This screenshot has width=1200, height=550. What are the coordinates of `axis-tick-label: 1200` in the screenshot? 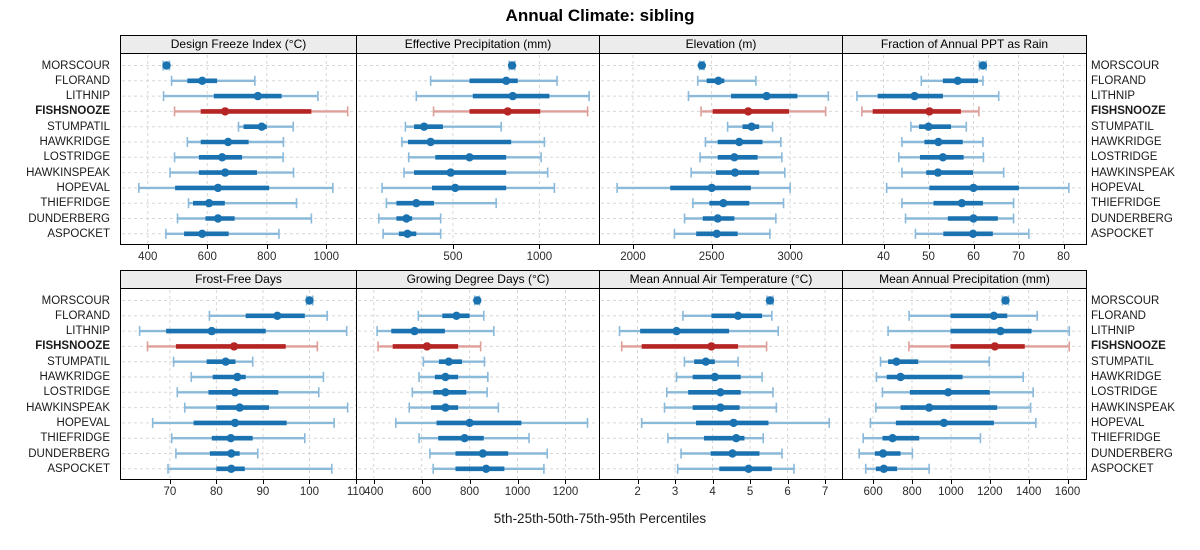 It's located at (989, 492).